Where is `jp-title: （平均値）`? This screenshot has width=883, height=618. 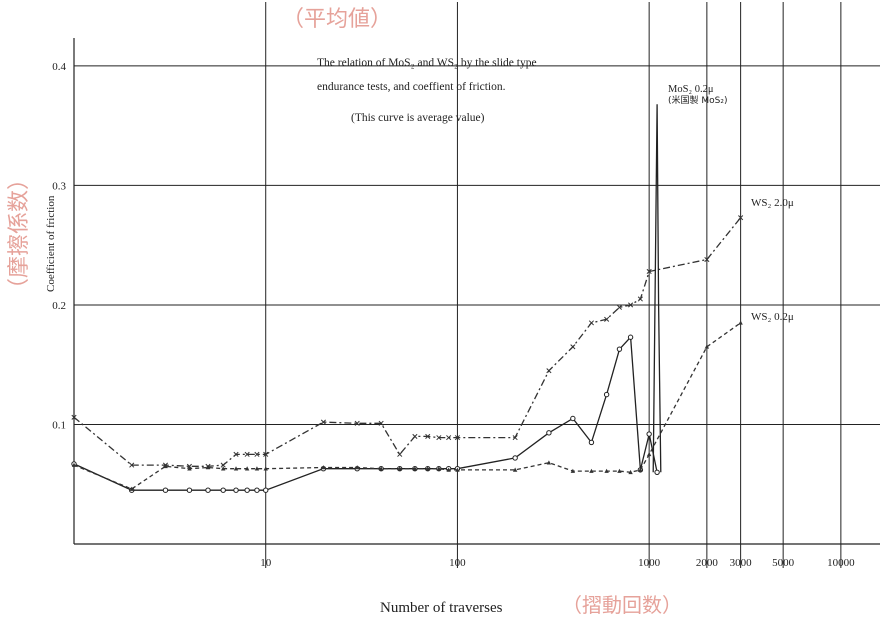 jp-title: （平均値） is located at coordinates (337, 19).